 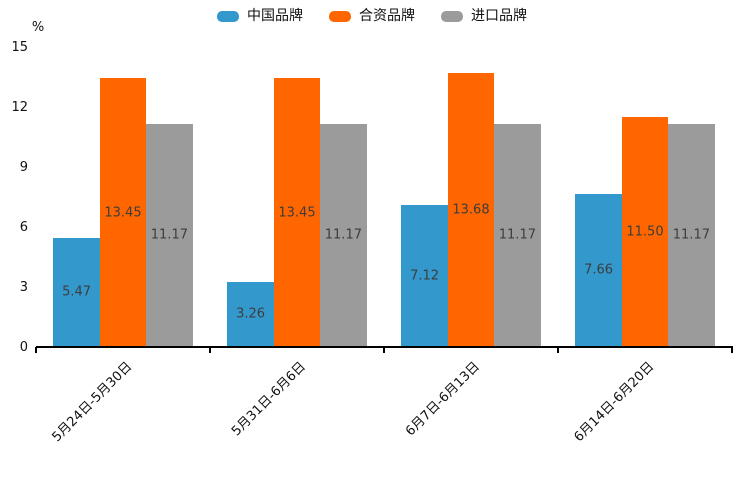 What do you see at coordinates (23, 287) in the screenshot?
I see `y-axis-tick-label: 3` at bounding box center [23, 287].